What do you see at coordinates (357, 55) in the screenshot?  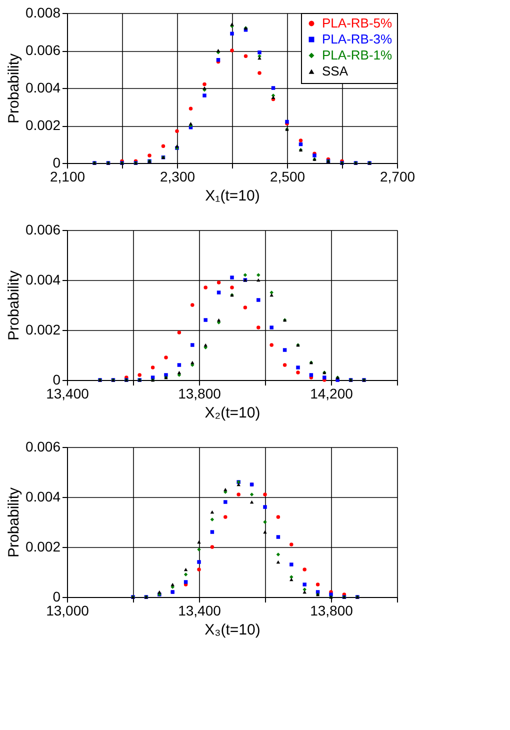 I see `legend-label: PLA-RB-1%` at bounding box center [357, 55].